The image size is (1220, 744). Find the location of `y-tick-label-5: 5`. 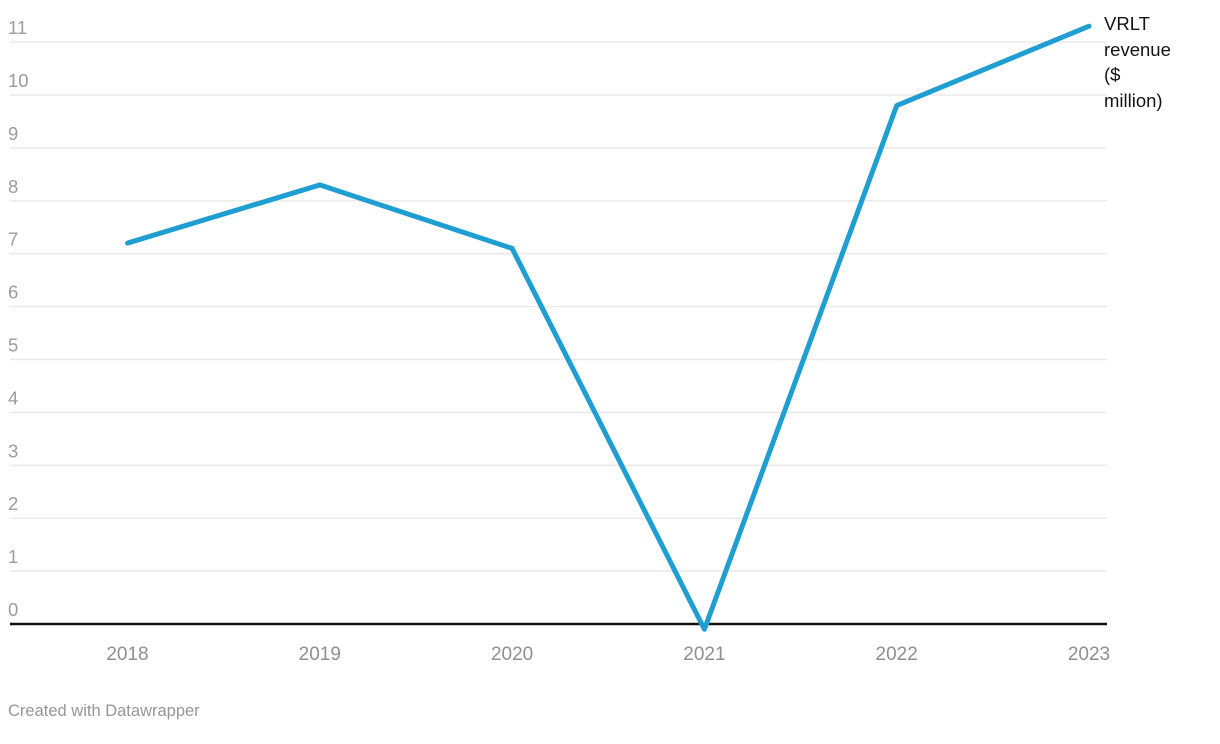

y-tick-label-5: 5 is located at coordinates (13, 345).